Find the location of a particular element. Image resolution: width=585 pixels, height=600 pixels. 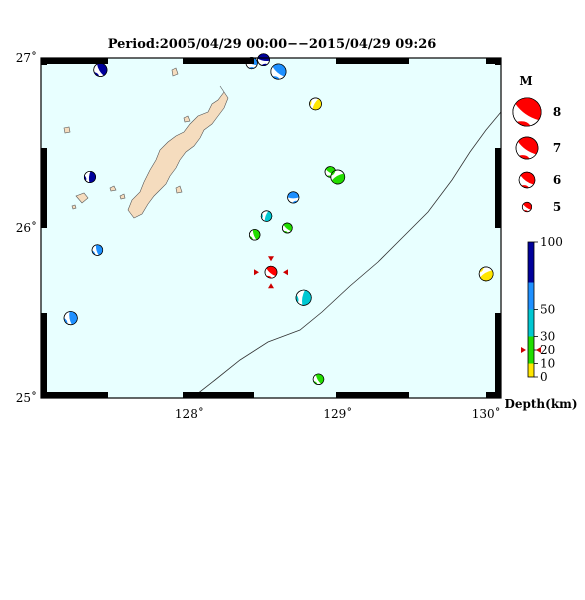

depth-tick-label: 100 is located at coordinates (551, 242).